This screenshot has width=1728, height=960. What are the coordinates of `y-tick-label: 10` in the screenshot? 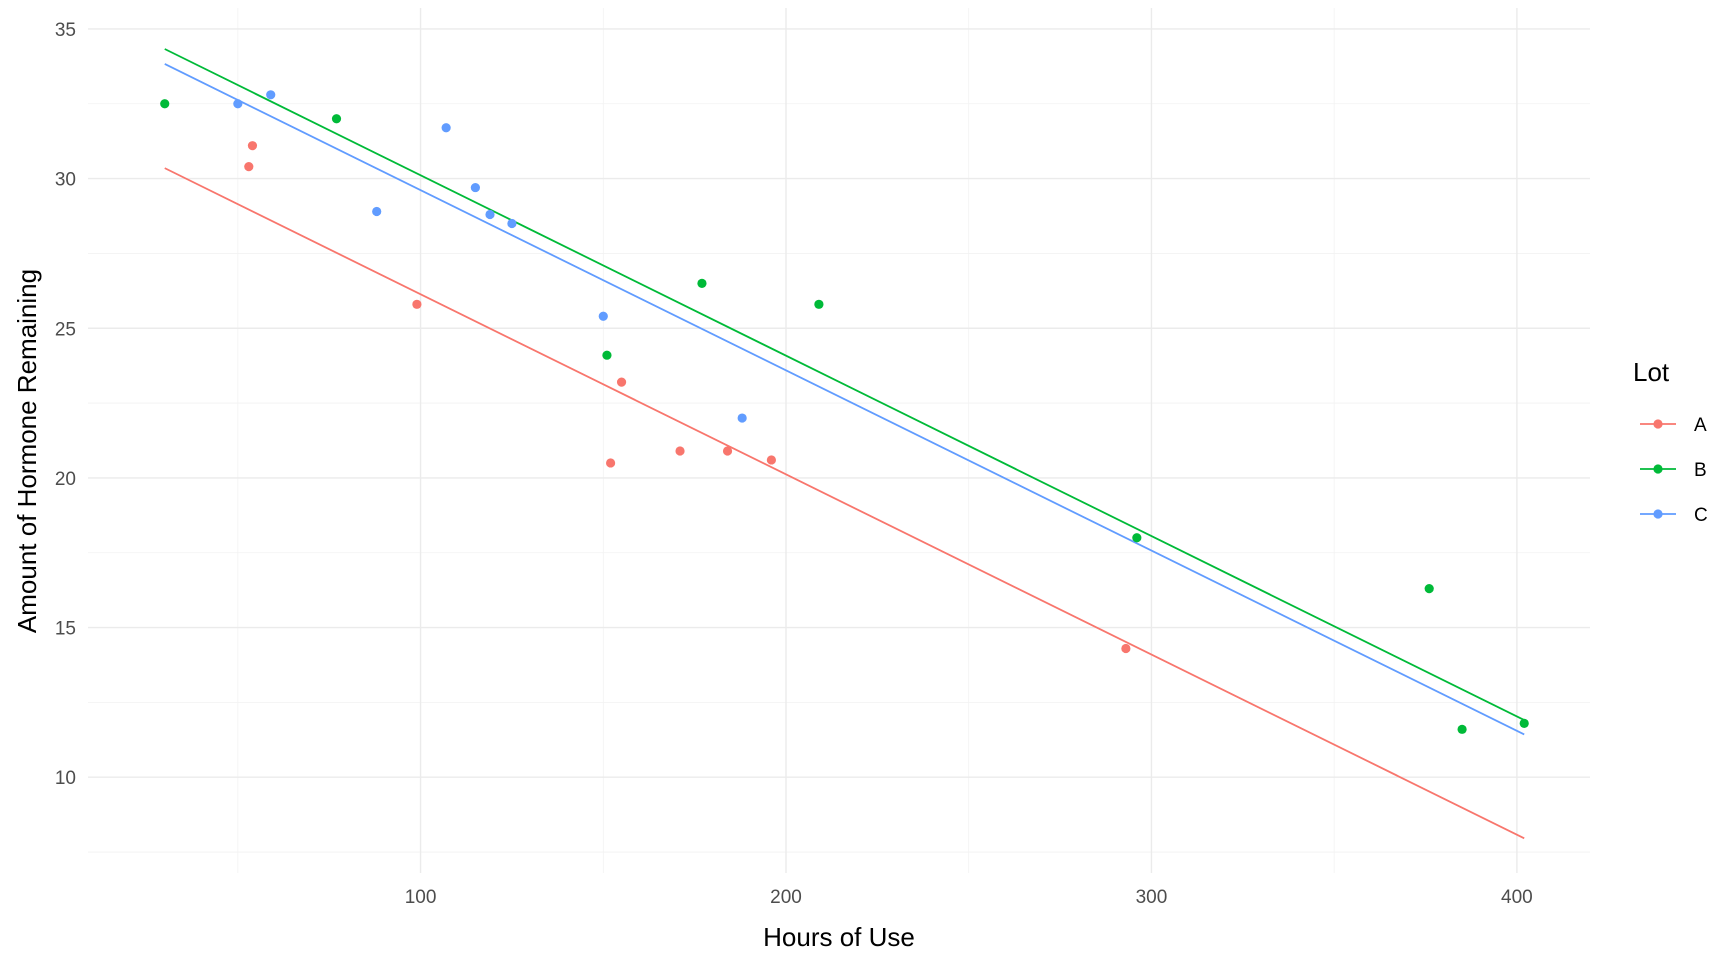 It's located at (65, 778).